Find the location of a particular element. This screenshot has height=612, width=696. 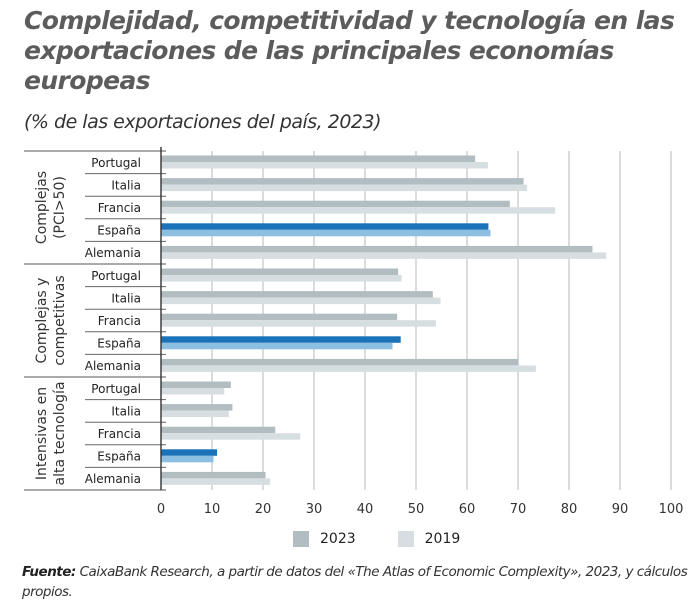

x-tick-label-80: 80 is located at coordinates (569, 509).